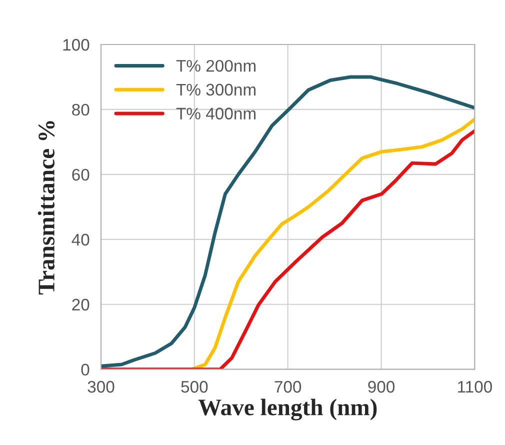 The height and width of the screenshot is (445, 505). I want to click on legend-label: T% 400nm, so click(216, 114).